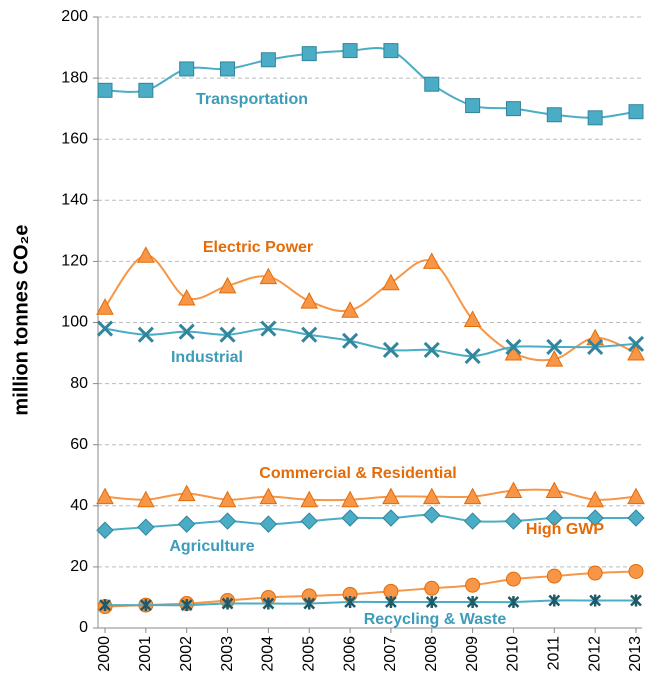 Image resolution: width=649 pixels, height=697 pixels. What do you see at coordinates (74, 261) in the screenshot?
I see `y-tick-label: 120` at bounding box center [74, 261].